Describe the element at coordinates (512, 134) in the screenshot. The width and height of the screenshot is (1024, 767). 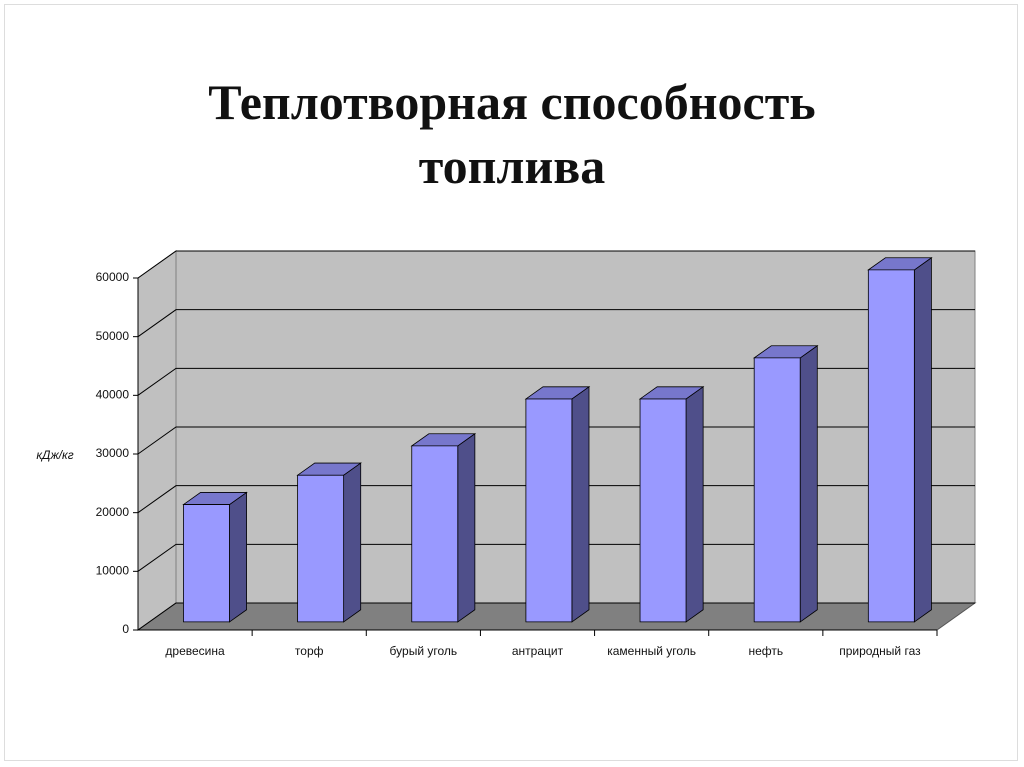
I see `chart-title: Теплотворная способность топлива` at that location.